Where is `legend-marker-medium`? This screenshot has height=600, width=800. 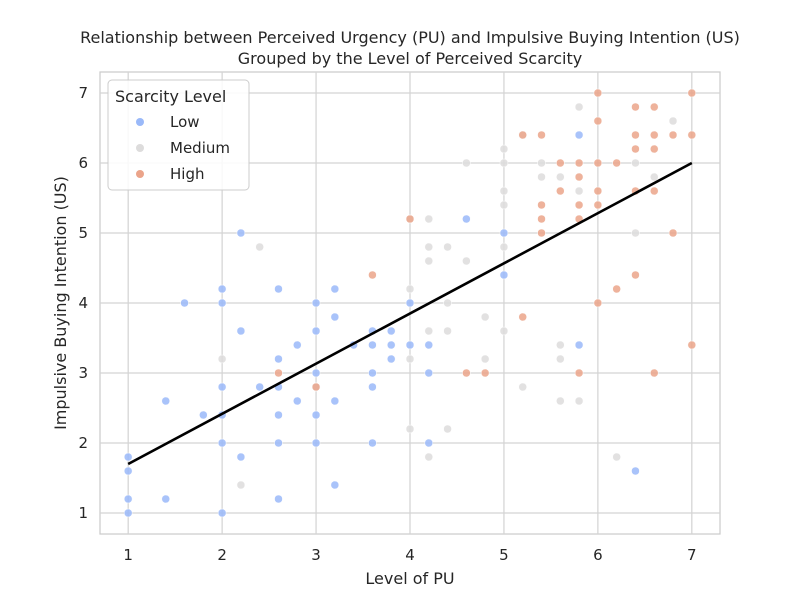 legend-marker-medium is located at coordinates (140, 148).